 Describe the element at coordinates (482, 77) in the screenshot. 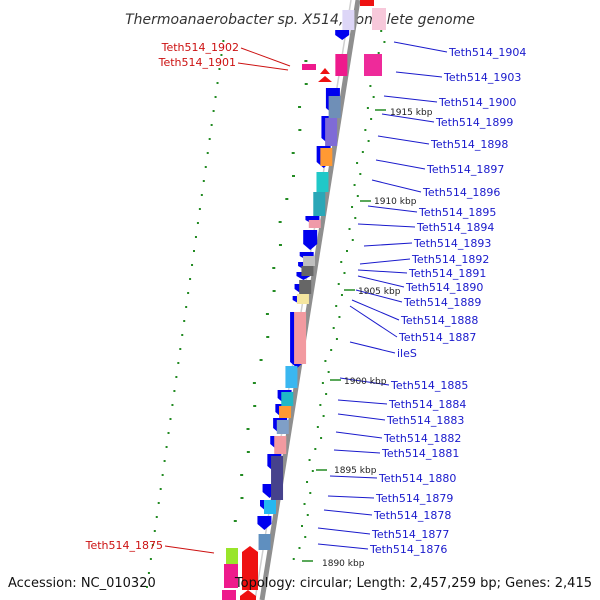

I see `gene-label: Teth514_1903` at that location.